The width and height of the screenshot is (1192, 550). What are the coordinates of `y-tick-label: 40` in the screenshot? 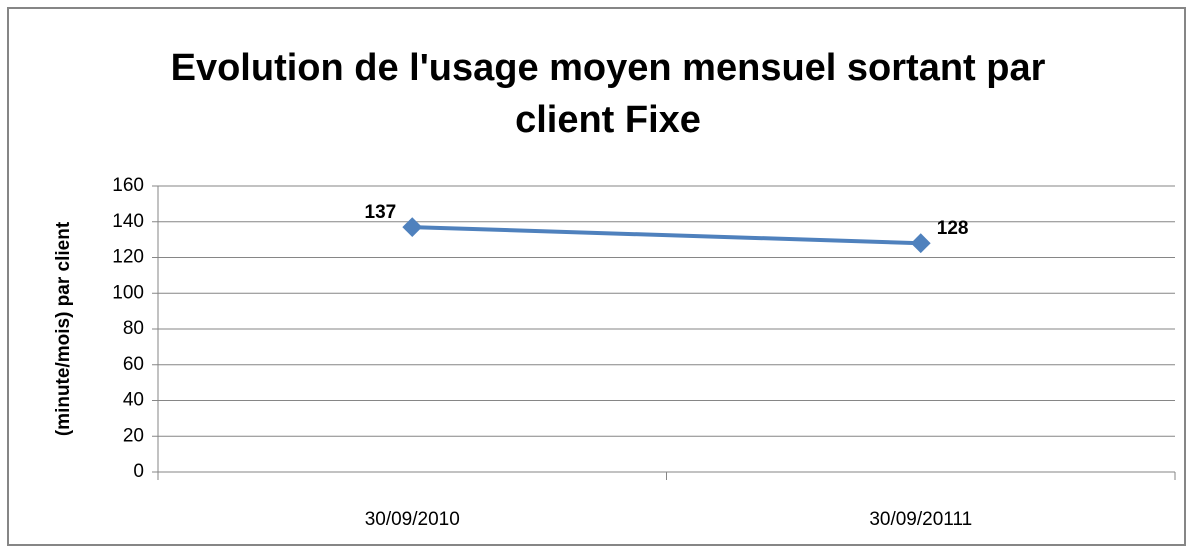 It's located at (133, 400).